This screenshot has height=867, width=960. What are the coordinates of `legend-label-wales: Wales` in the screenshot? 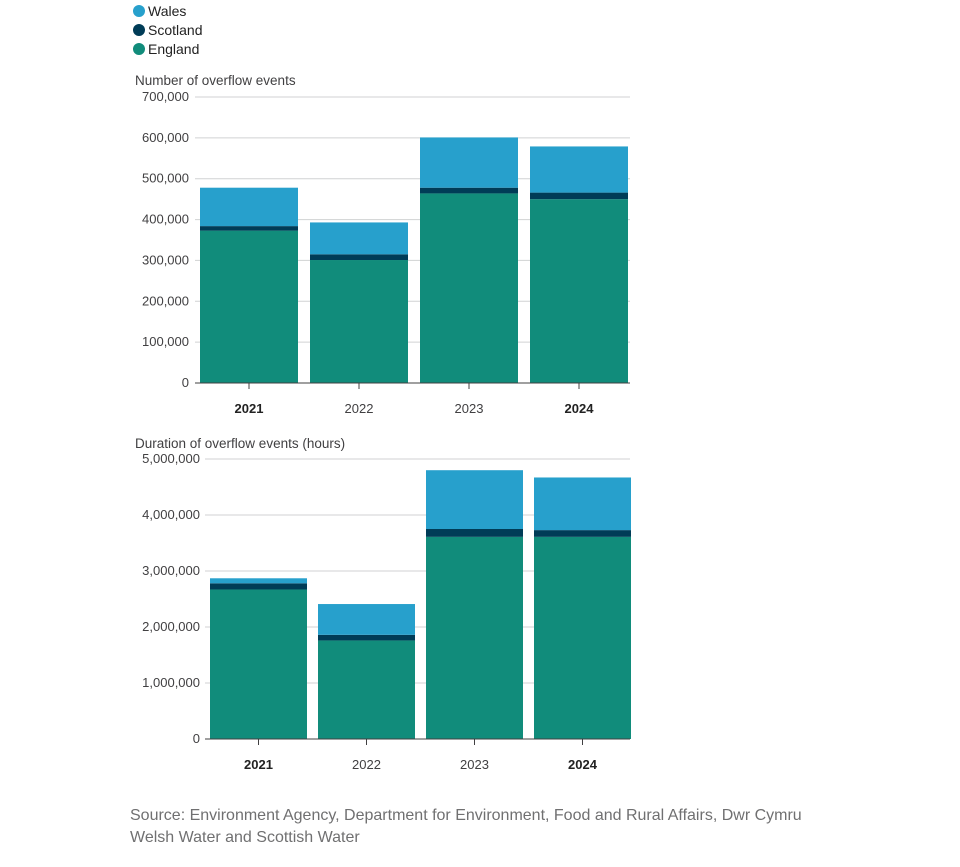 It's located at (167, 10).